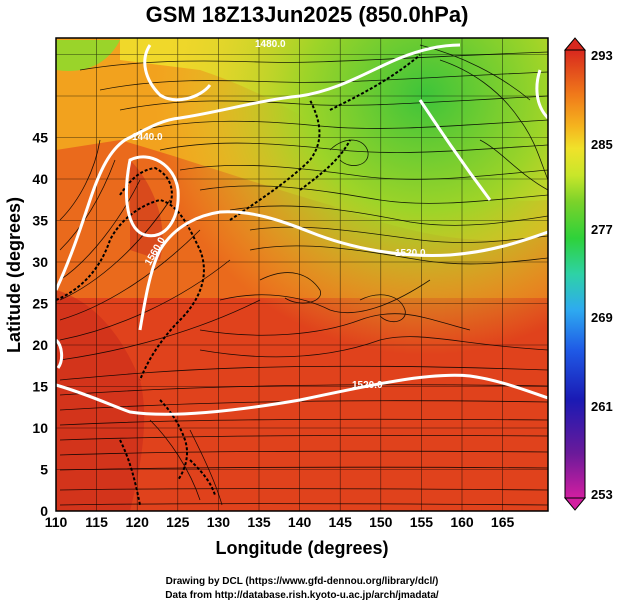 The height and width of the screenshot is (605, 619). Describe the element at coordinates (602, 229) in the screenshot. I see `colorbar-tick-label: 277` at that location.